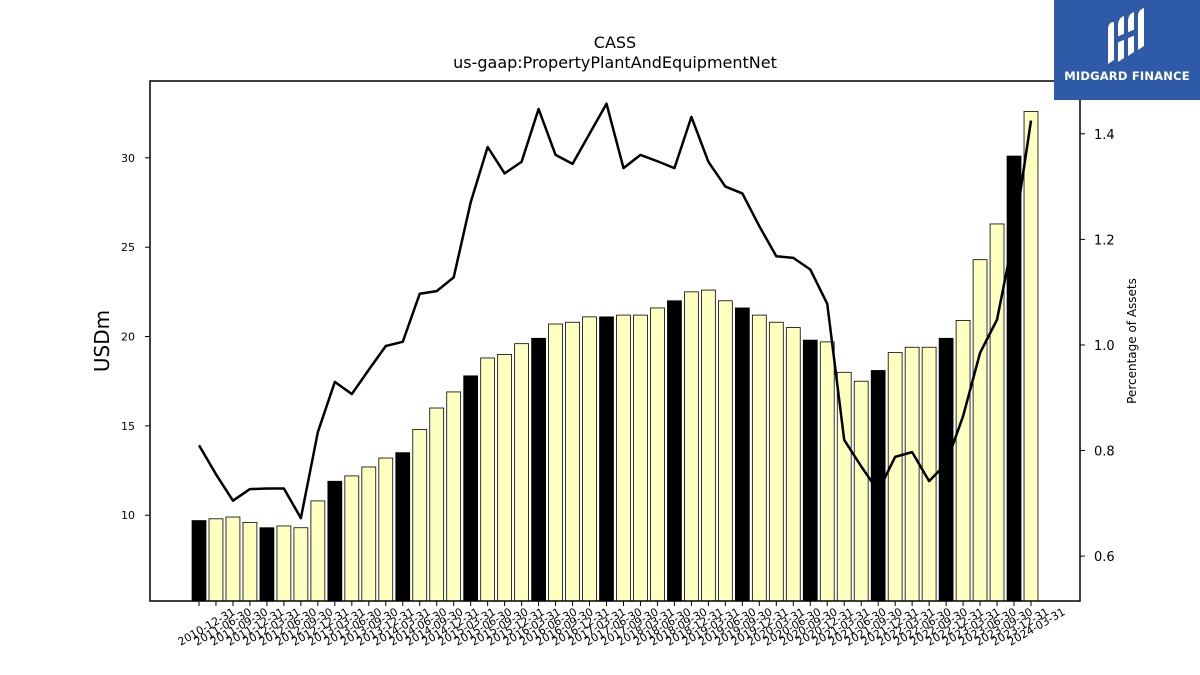  What do you see at coordinates (1132, 341) in the screenshot?
I see `y2-axis-label: Percentage of Assets` at bounding box center [1132, 341].